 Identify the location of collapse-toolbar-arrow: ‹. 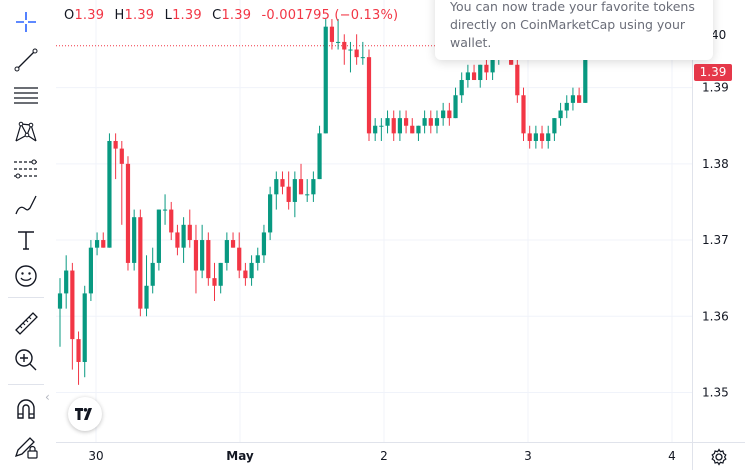
(47, 397).